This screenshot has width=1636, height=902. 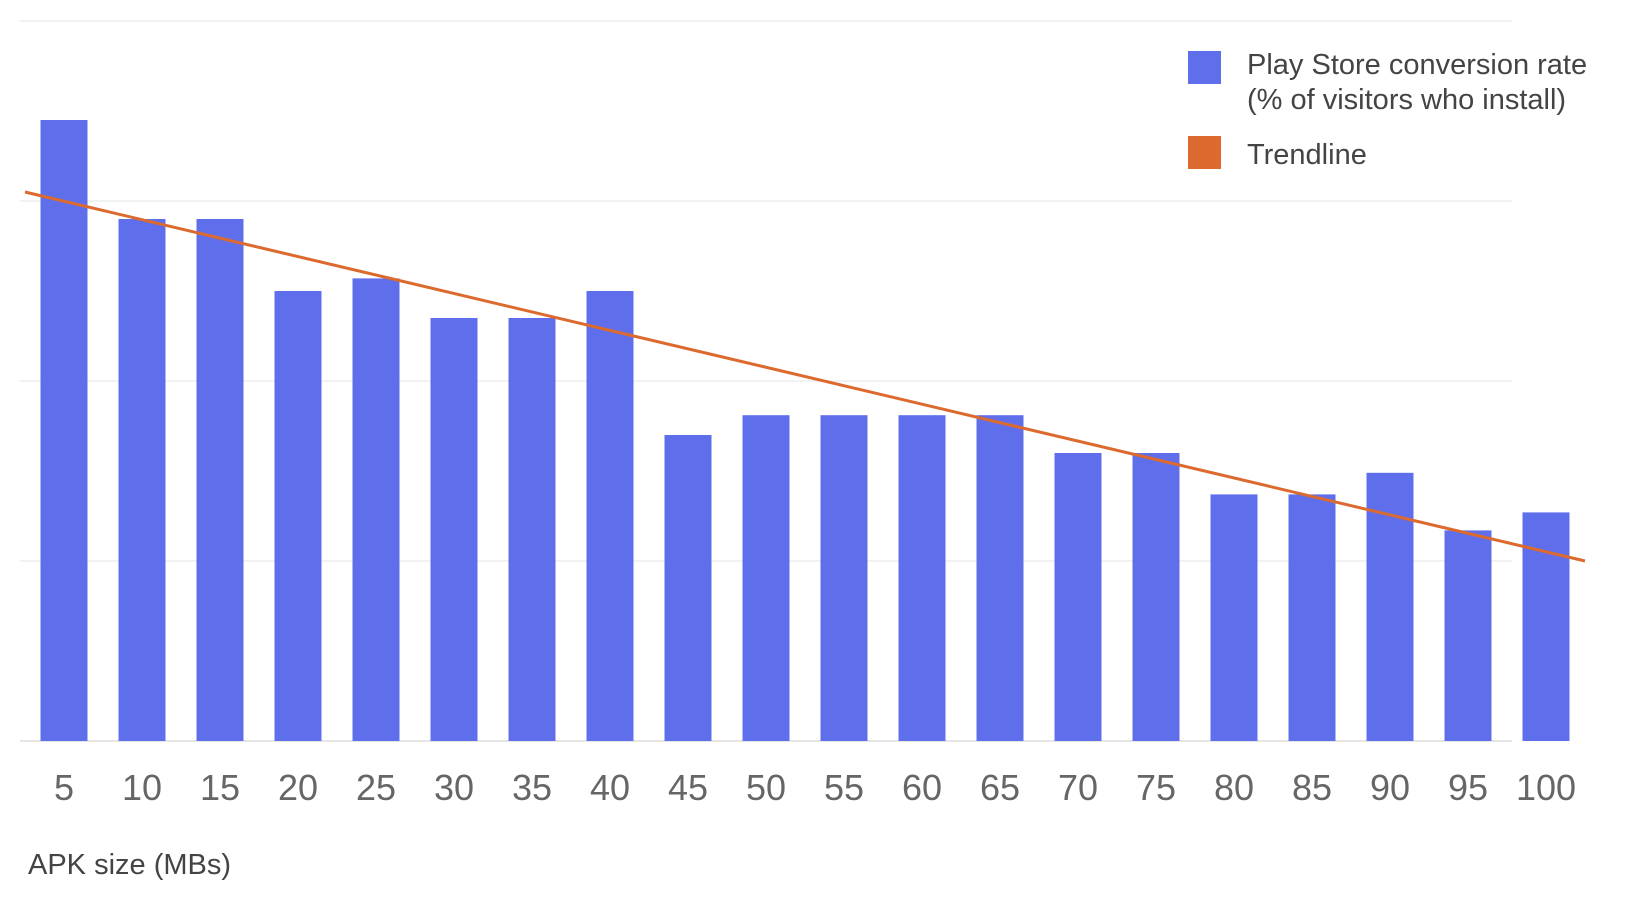 I want to click on bar-35mb, so click(x=532, y=529).